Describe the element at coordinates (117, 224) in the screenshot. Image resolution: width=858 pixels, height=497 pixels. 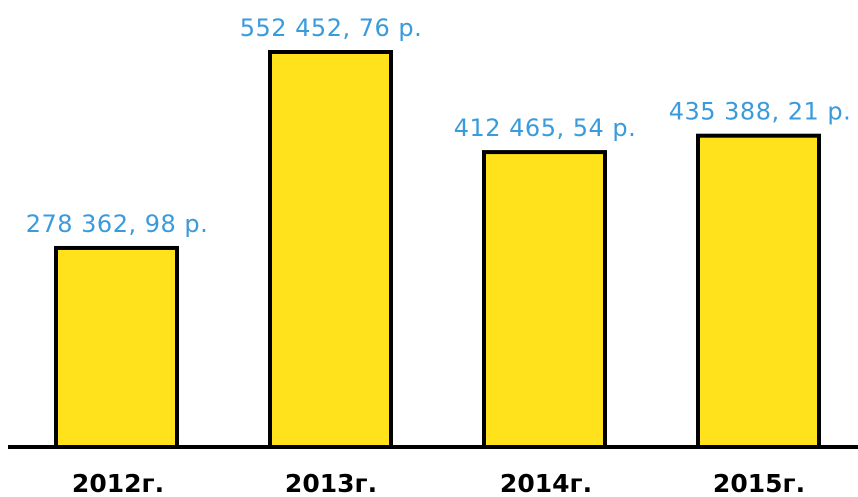
I see `value-label-0: 278 362, 98 р.` at that location.